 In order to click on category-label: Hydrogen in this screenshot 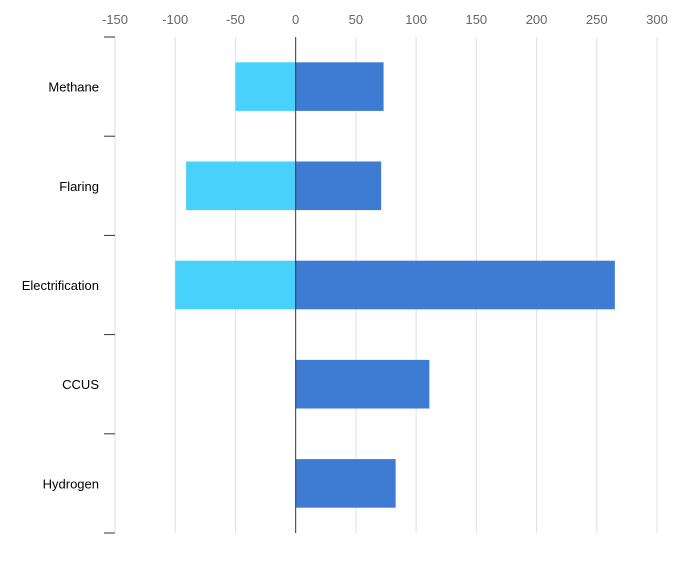, I will do `click(71, 483)`.